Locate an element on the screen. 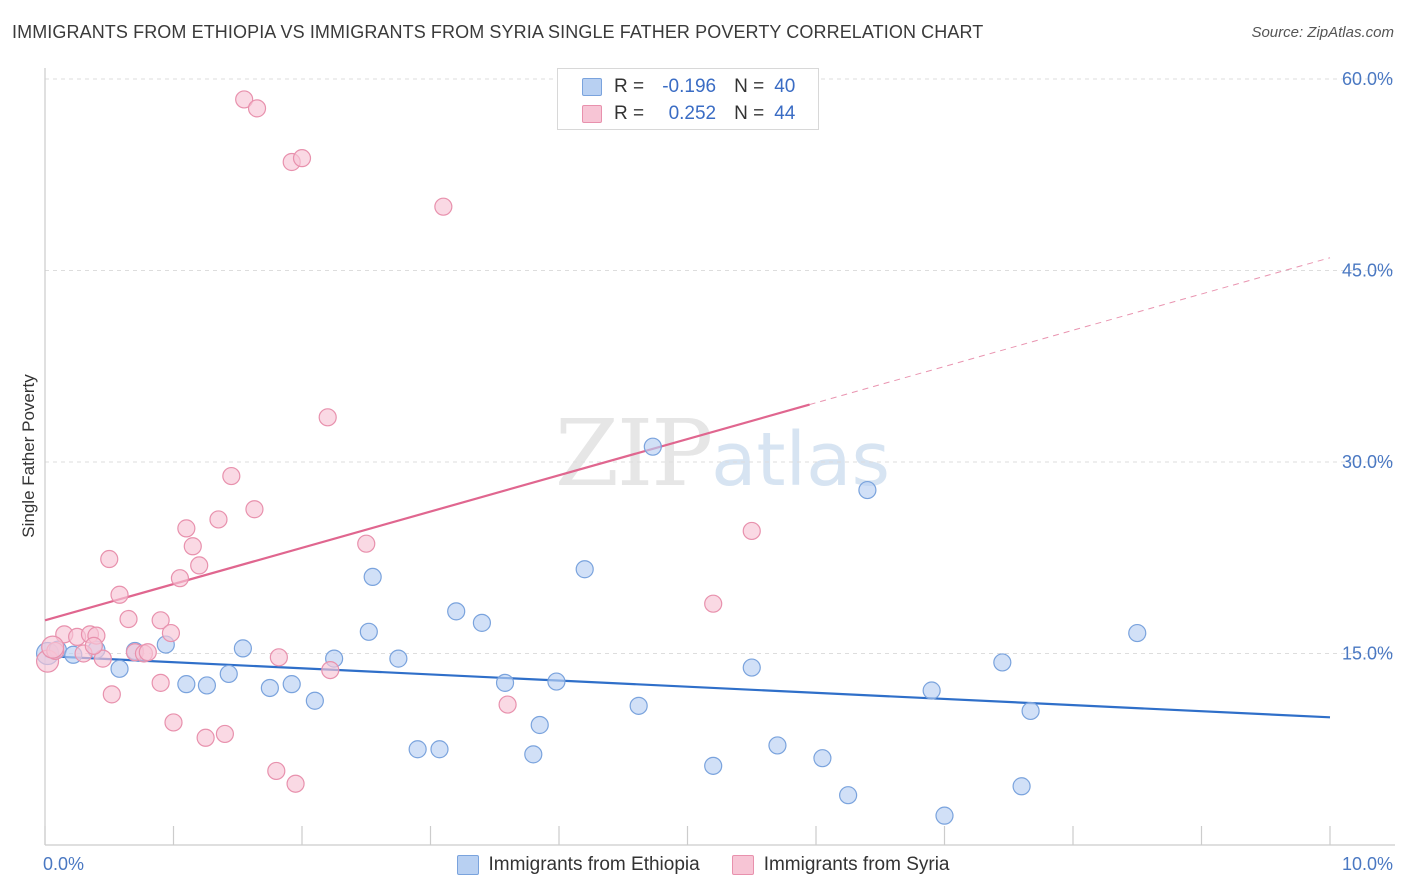 The width and height of the screenshot is (1406, 892). x-tick-label-0: 0.0% is located at coordinates (63, 864).